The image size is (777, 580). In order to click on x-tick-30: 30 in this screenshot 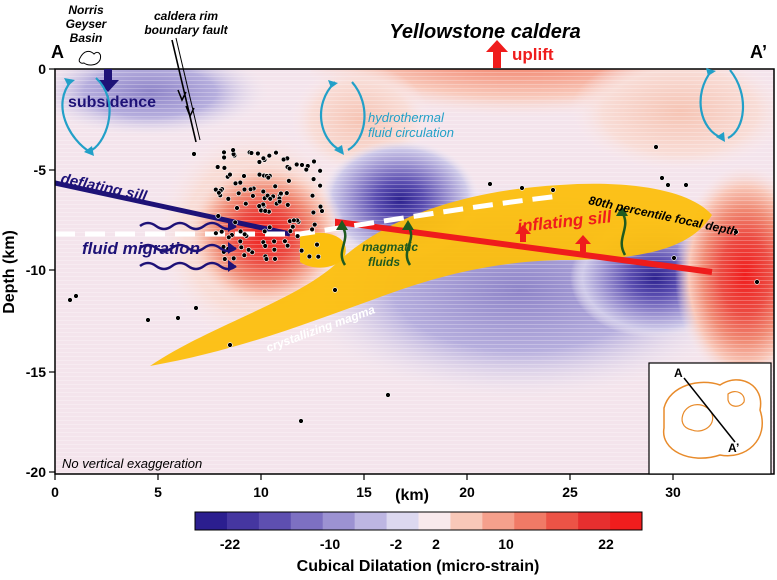, I will do `click(673, 492)`.